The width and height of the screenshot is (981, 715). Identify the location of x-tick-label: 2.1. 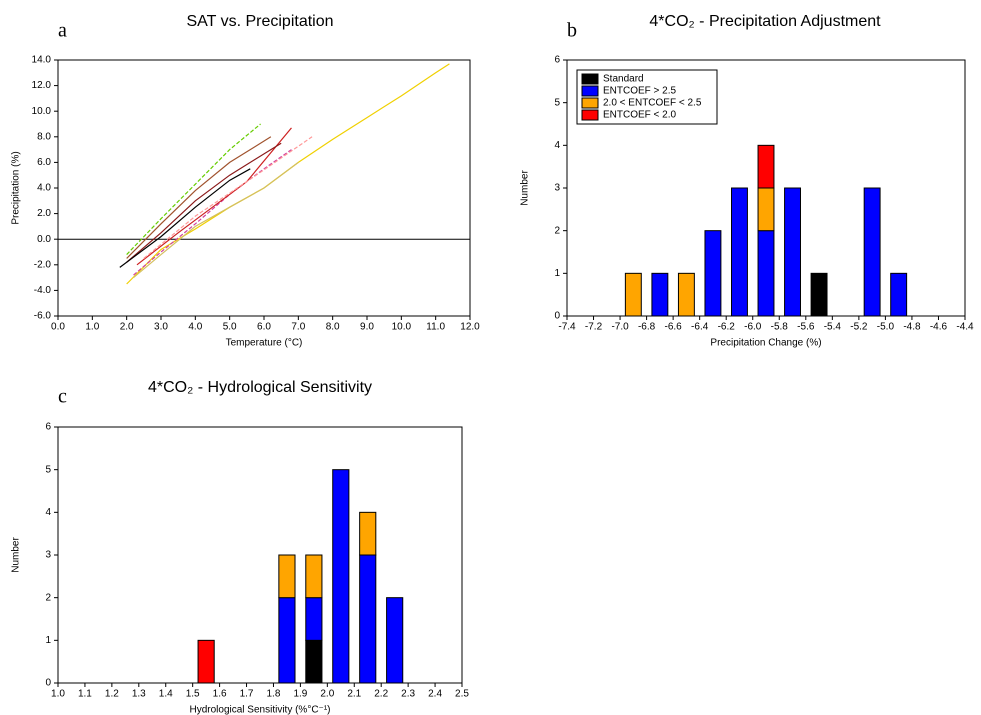
(354, 694).